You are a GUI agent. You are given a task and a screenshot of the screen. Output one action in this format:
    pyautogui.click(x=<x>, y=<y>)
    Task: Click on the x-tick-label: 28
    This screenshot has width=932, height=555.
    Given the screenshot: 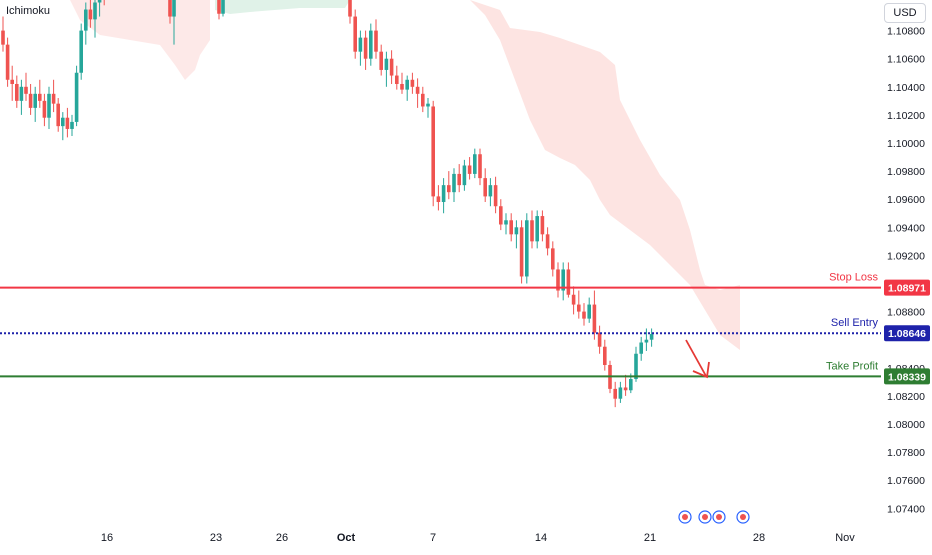 What is the action you would take?
    pyautogui.click(x=759, y=538)
    